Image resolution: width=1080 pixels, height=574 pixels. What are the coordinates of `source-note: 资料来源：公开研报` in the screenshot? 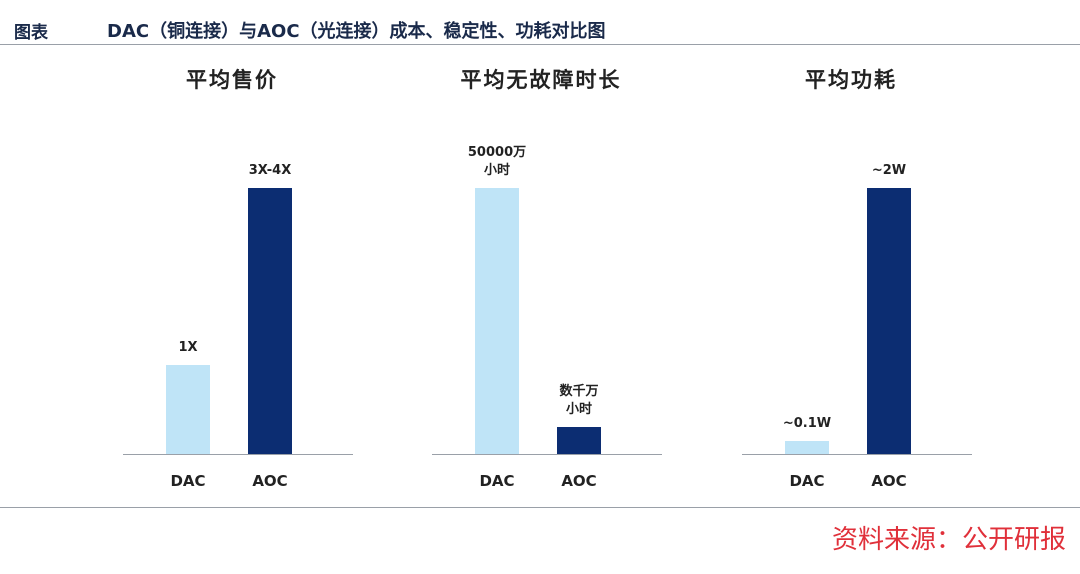 It's located at (948, 540).